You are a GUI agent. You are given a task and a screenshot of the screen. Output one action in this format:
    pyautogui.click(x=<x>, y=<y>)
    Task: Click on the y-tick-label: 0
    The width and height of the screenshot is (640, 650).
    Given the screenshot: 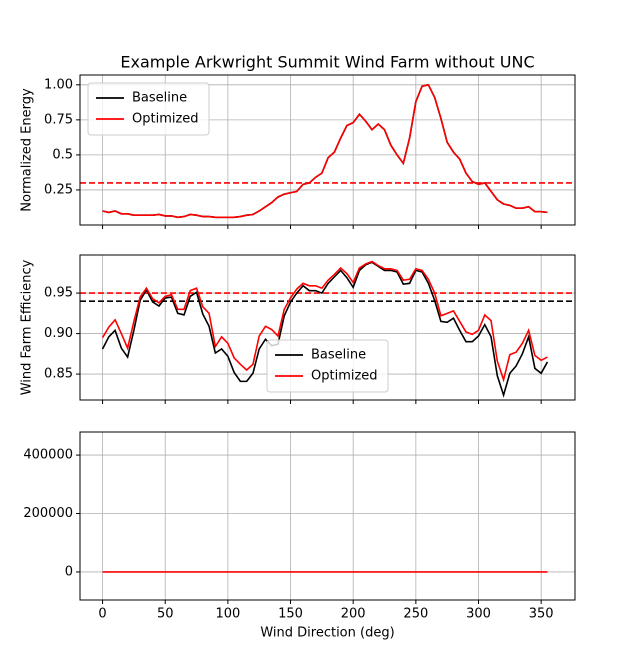 What is the action you would take?
    pyautogui.click(x=69, y=571)
    